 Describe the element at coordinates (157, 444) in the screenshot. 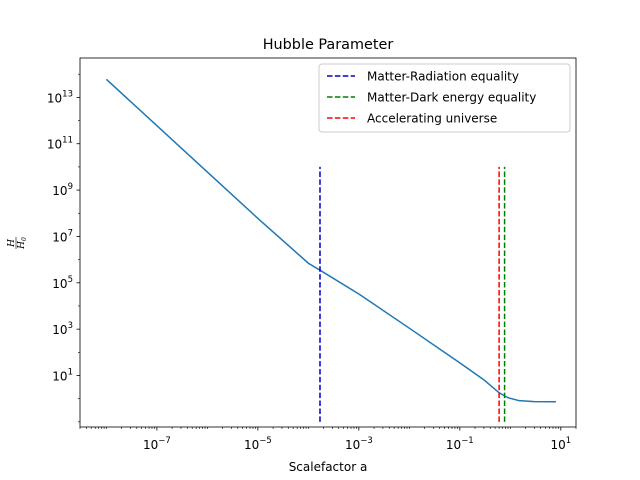

I see `x-tick-label: 10⁻⁷` at that location.